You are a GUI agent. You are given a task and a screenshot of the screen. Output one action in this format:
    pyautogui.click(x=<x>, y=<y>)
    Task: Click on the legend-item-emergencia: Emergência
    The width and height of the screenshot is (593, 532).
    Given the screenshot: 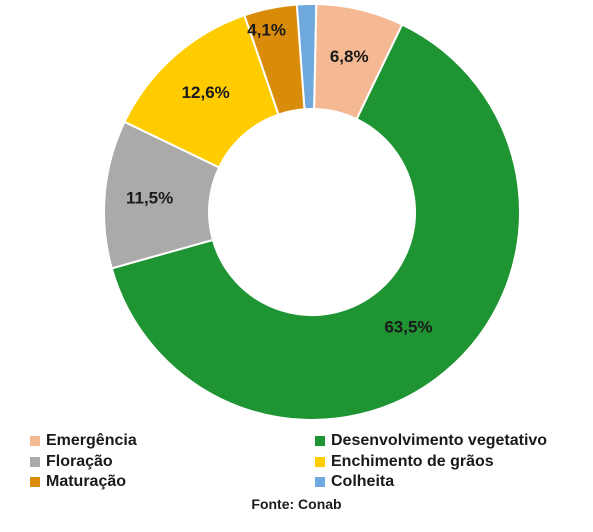 What is the action you would take?
    pyautogui.click(x=83, y=441)
    